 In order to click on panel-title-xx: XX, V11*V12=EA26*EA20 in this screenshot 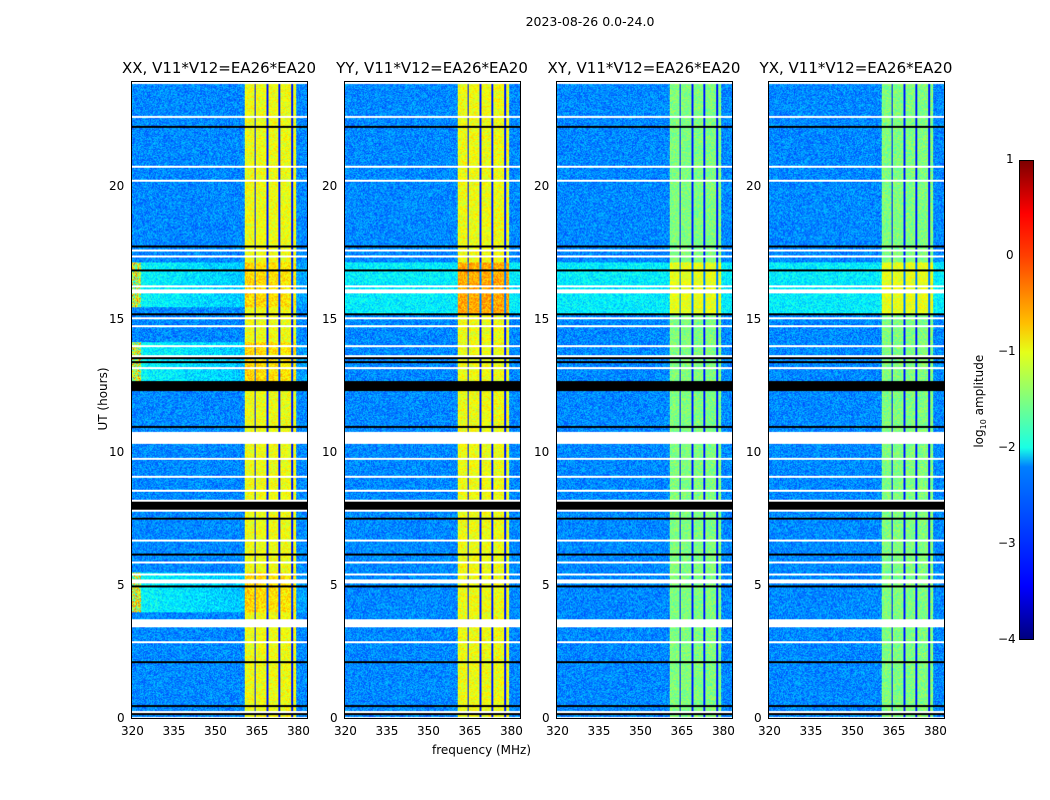, I will do `click(218, 68)`.